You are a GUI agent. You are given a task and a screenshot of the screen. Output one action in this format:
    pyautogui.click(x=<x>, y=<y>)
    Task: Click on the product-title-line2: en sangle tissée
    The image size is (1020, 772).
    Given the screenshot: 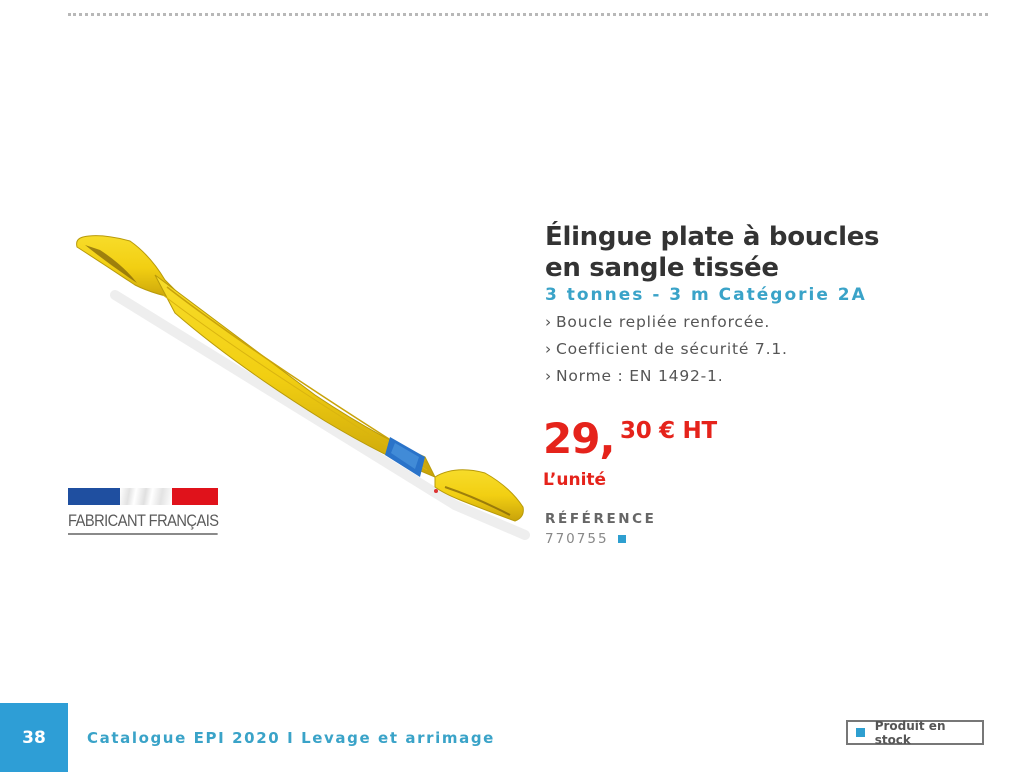 What is the action you would take?
    pyautogui.click(x=662, y=268)
    